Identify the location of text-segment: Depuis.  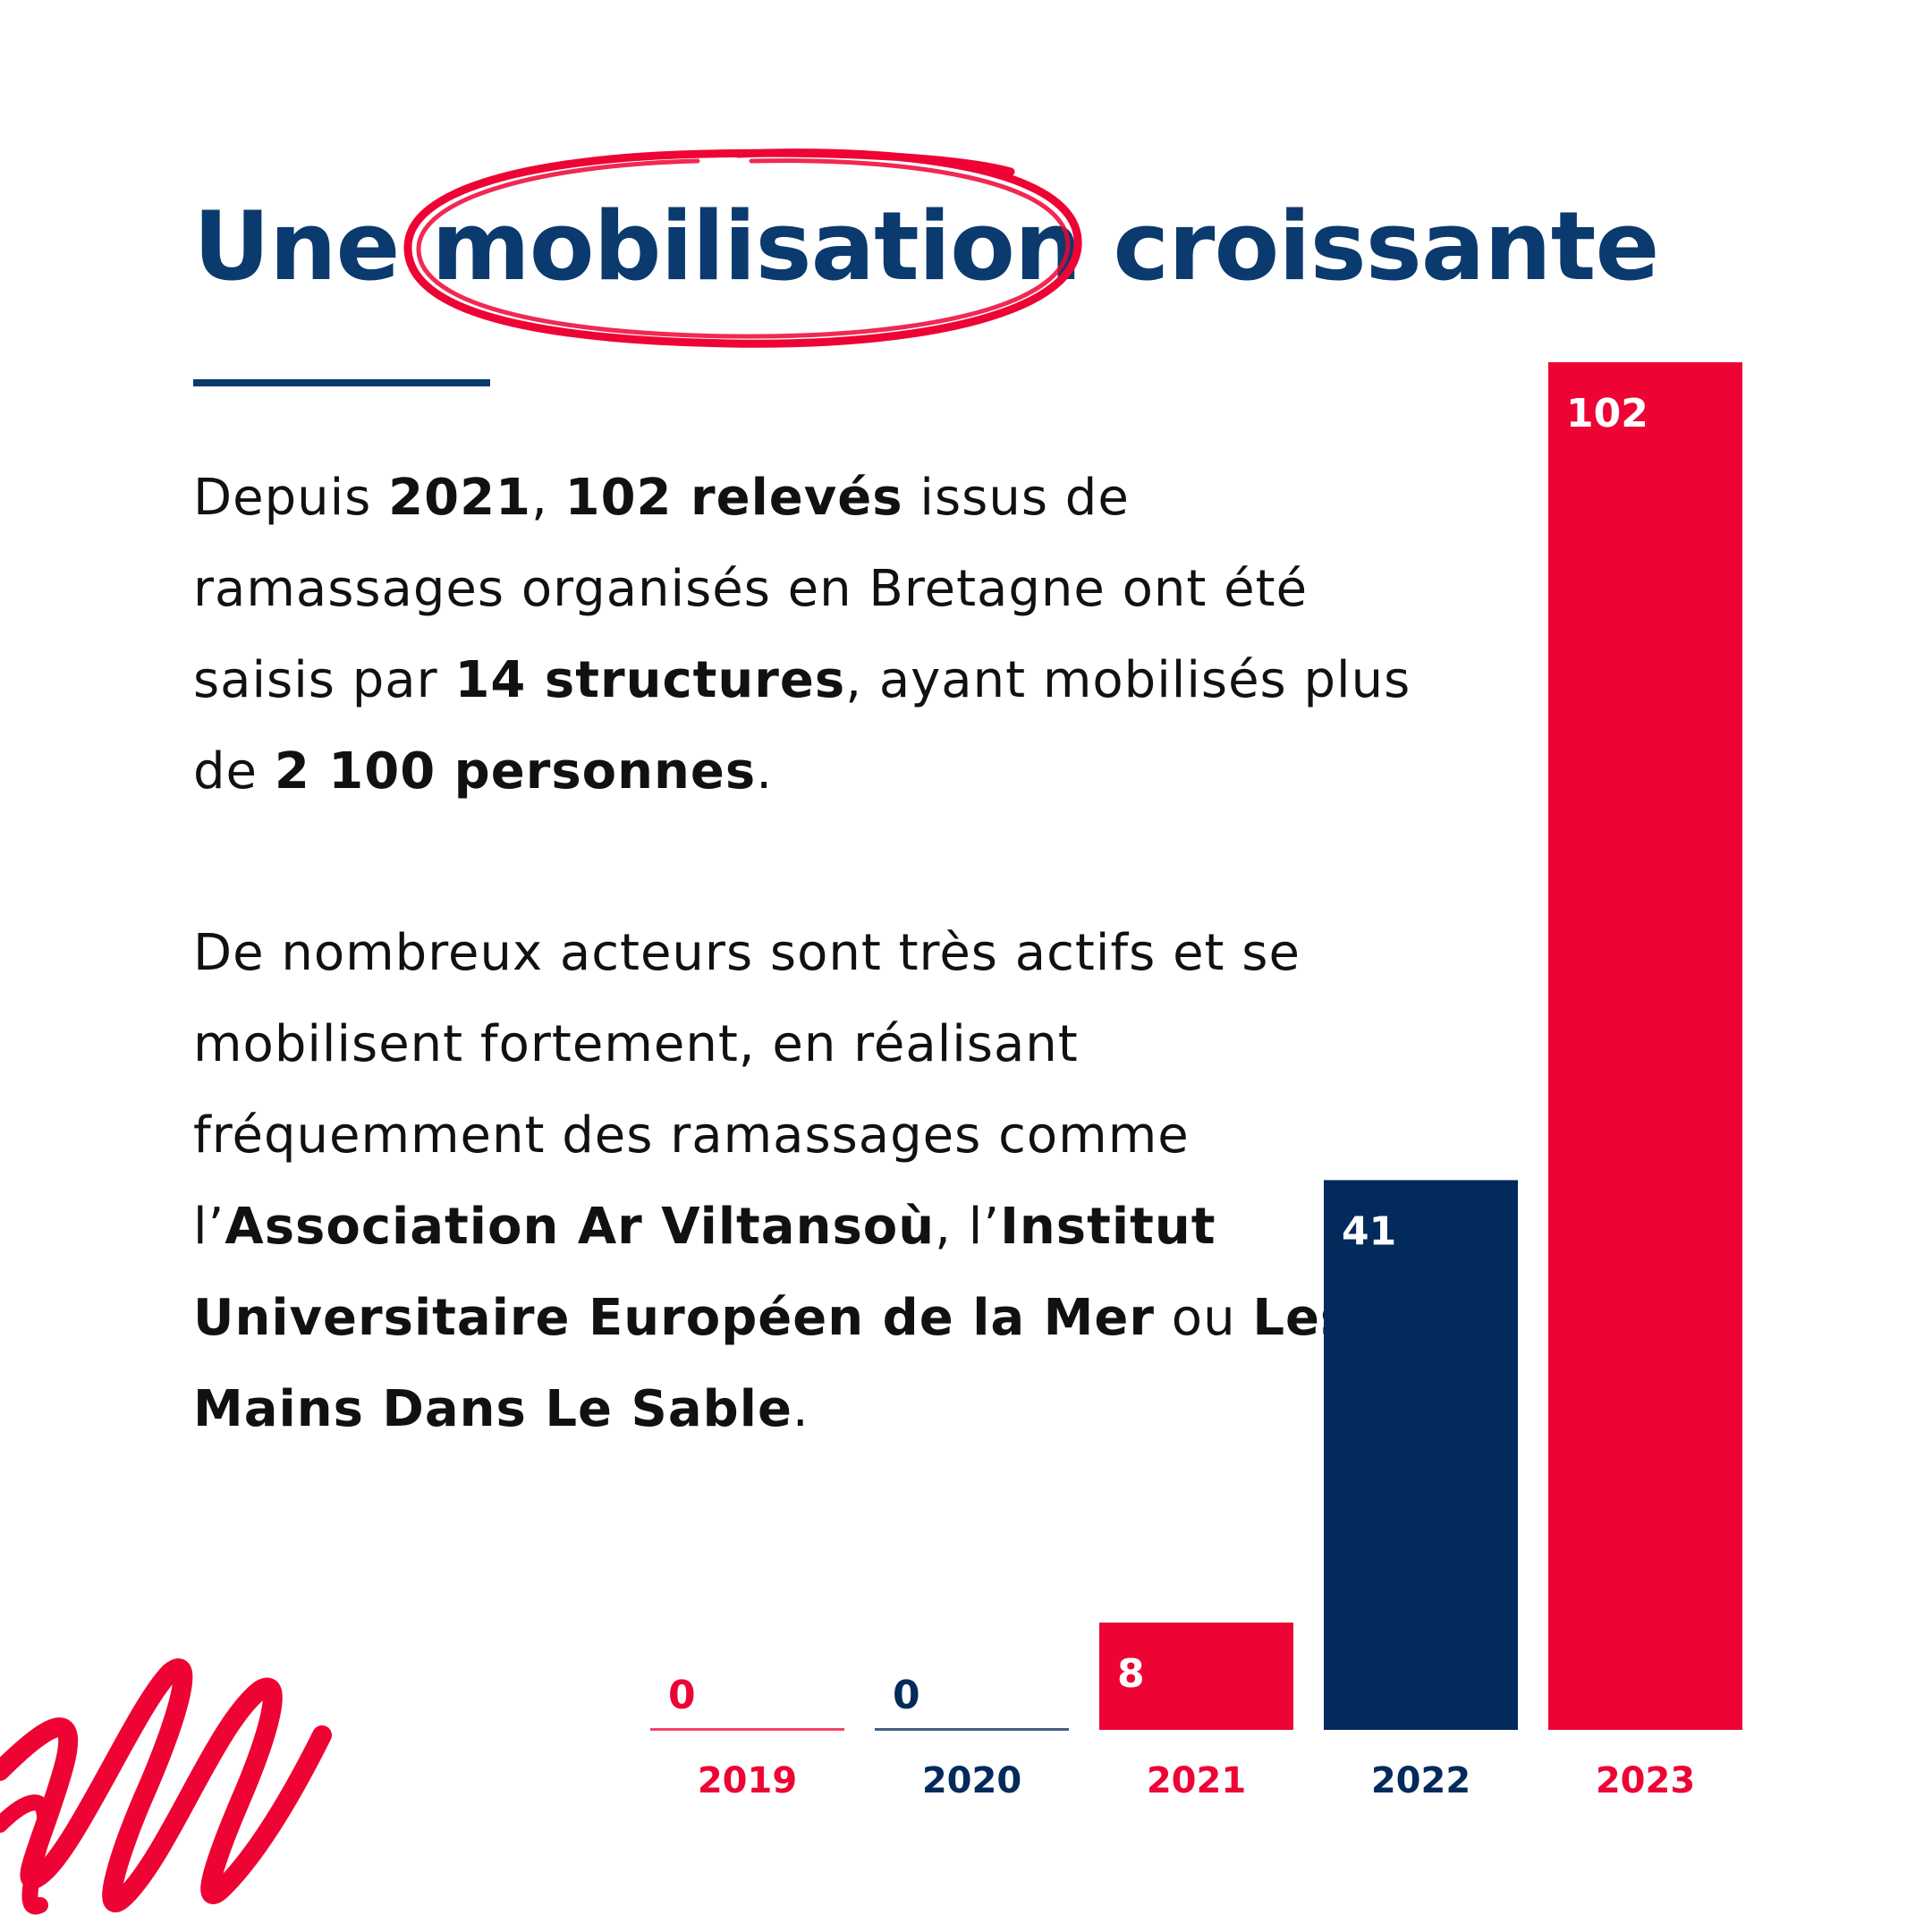
(291, 498).